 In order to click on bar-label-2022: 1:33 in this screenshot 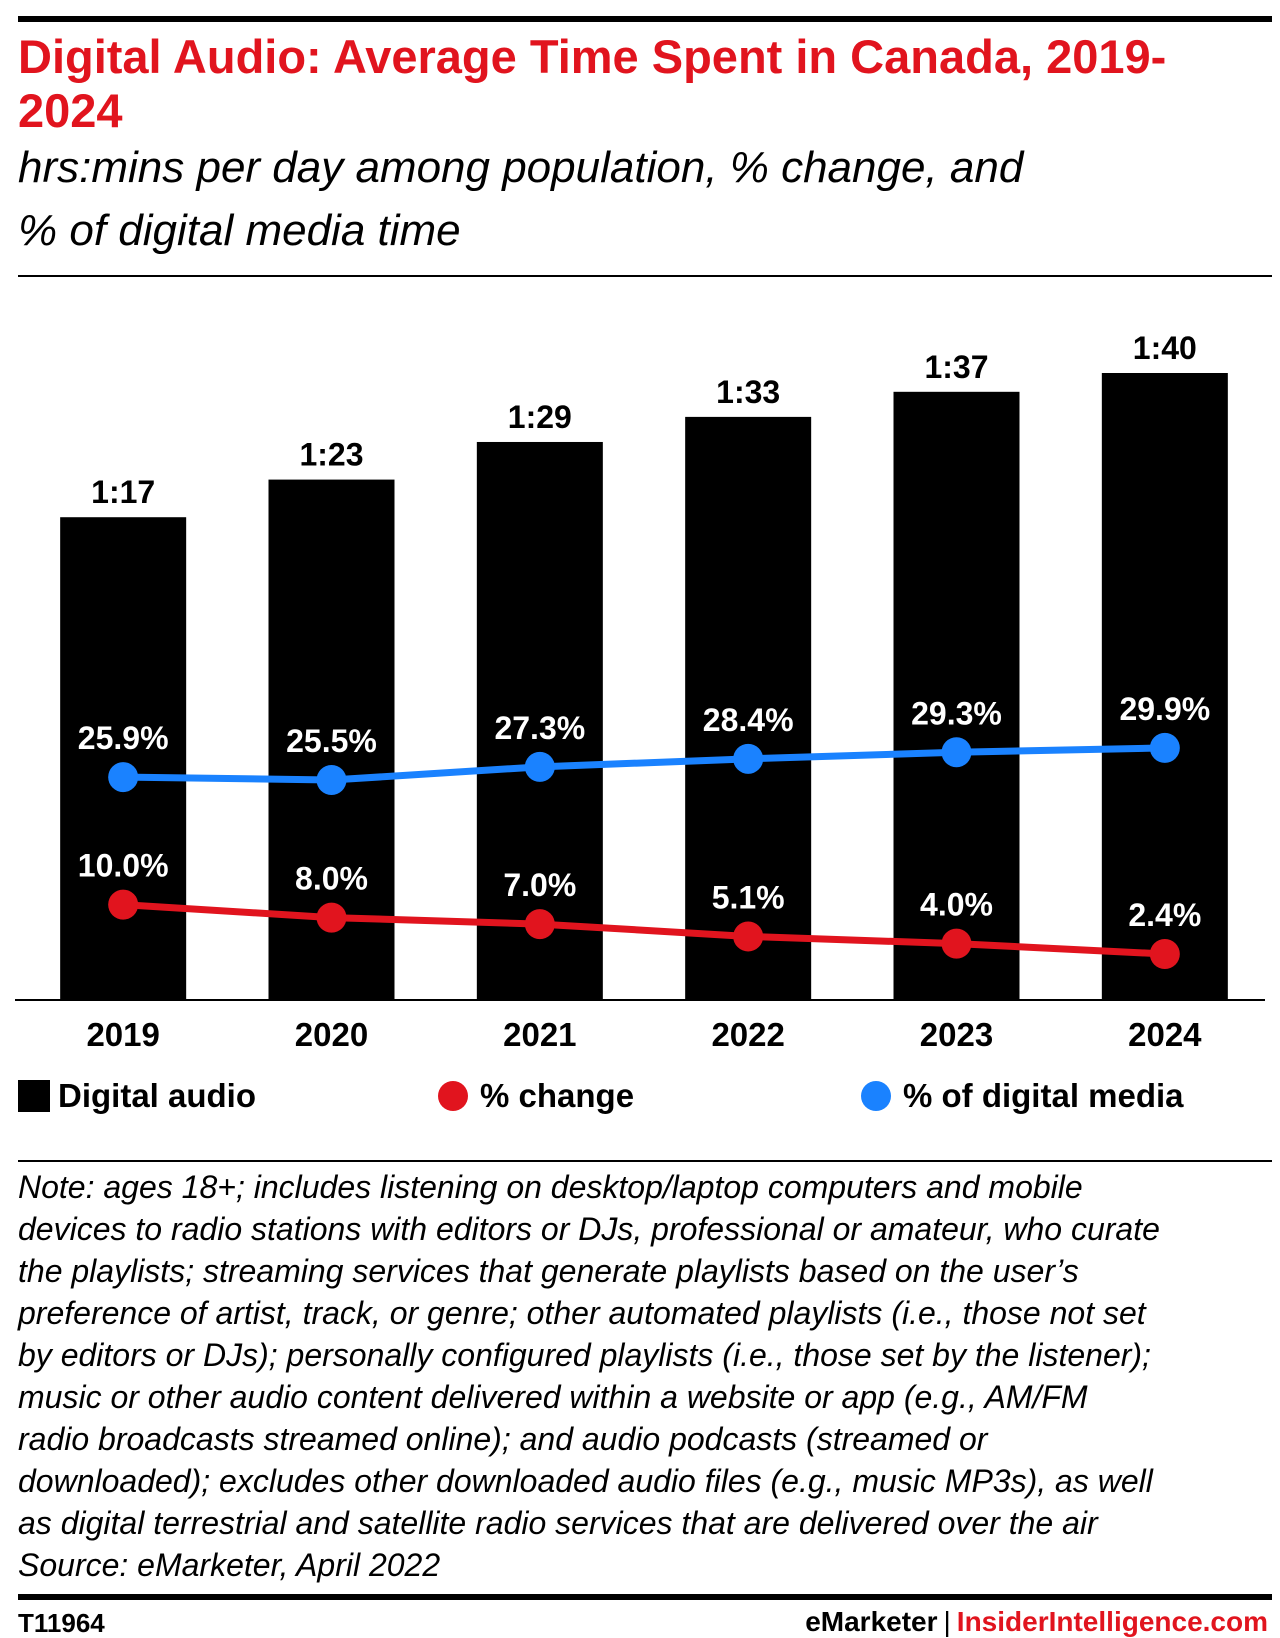, I will do `click(748, 392)`.